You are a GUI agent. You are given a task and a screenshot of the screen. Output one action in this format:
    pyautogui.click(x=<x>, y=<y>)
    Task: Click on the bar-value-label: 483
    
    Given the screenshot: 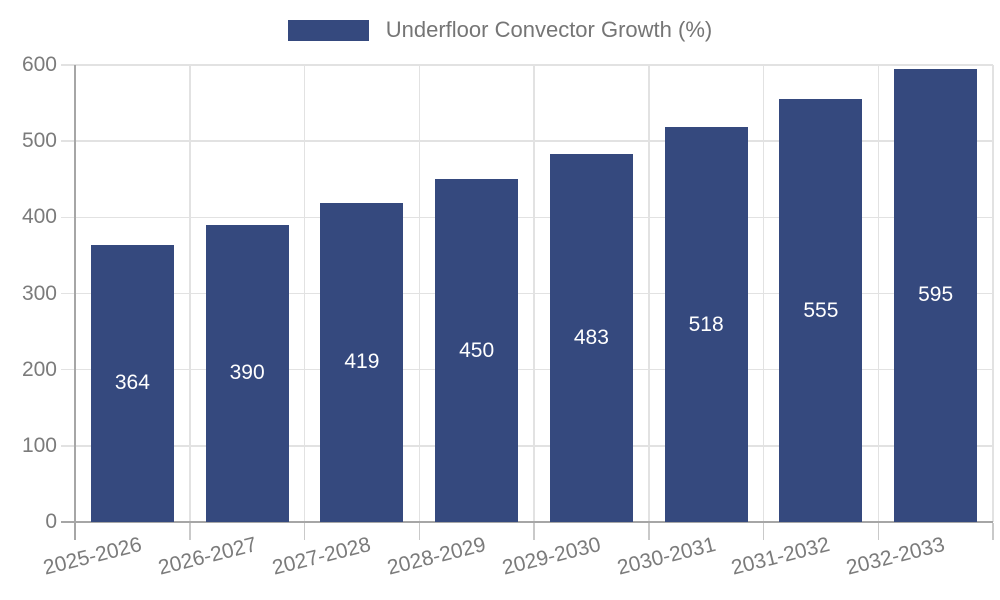 What is the action you would take?
    pyautogui.click(x=591, y=338)
    